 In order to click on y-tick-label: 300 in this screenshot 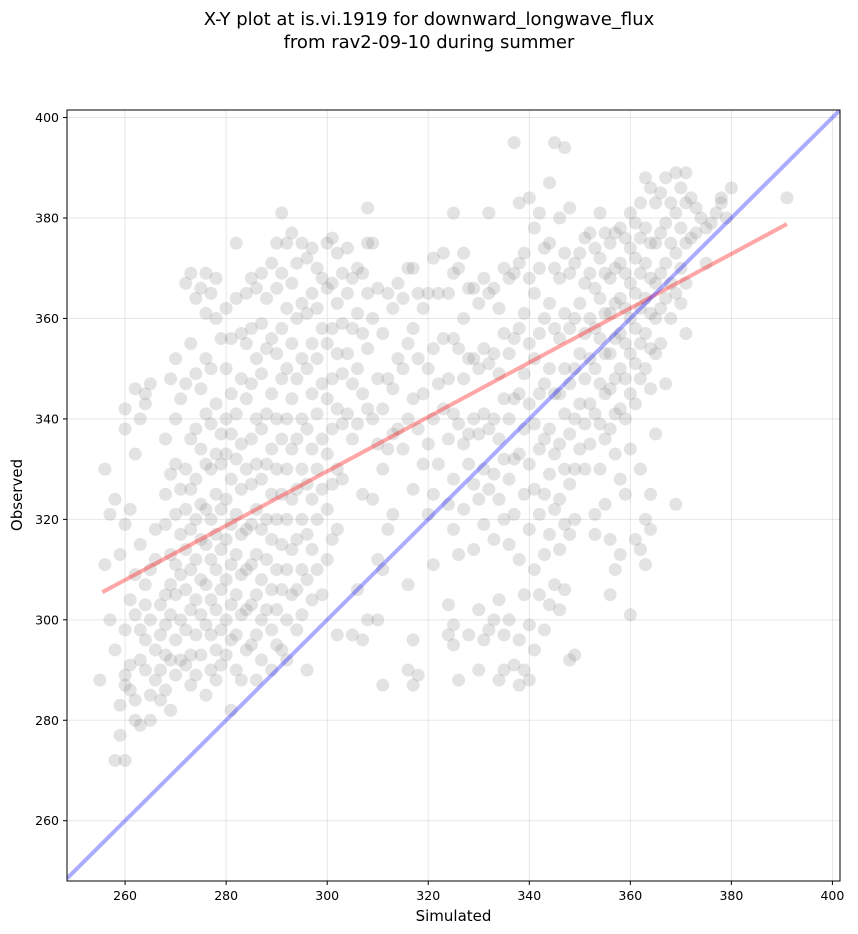, I will do `click(47, 619)`.